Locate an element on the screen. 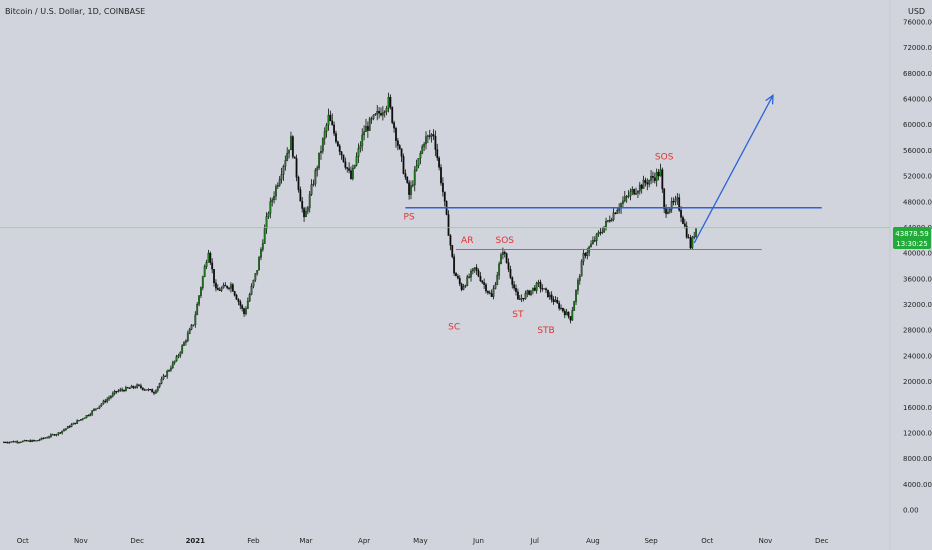 The image size is (932, 550). wyckoff-label-ar: AR is located at coordinates (467, 241).